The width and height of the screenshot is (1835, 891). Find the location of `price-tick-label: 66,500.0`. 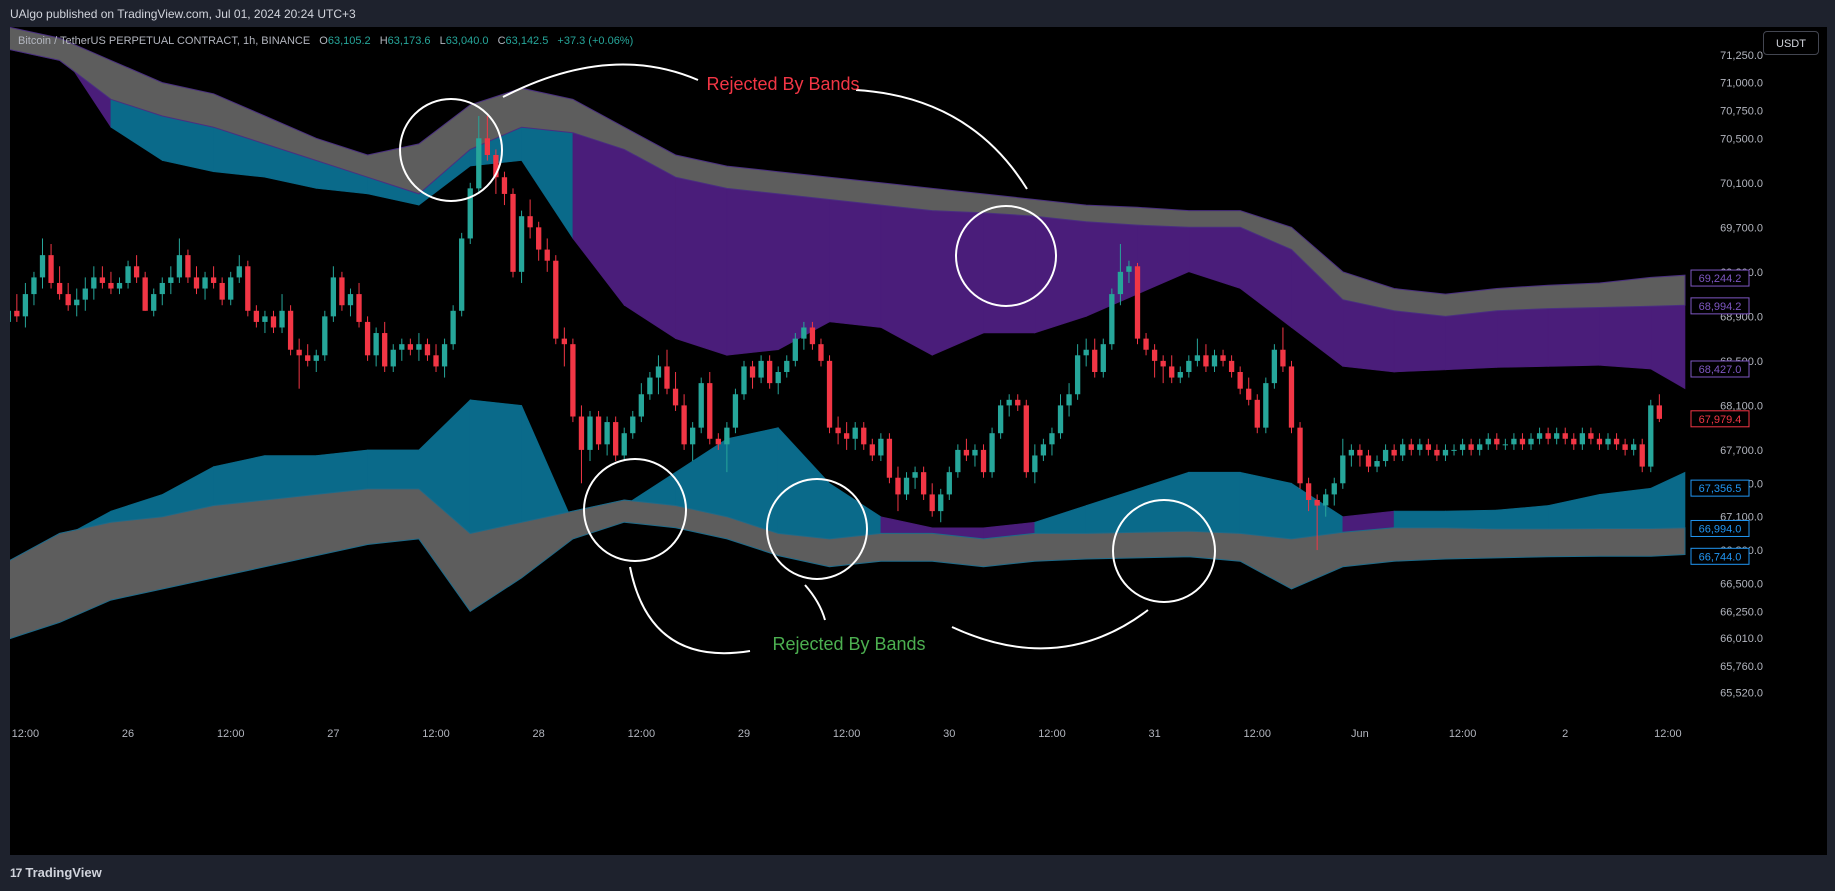

price-tick-label: 66,500.0 is located at coordinates (1741, 584).